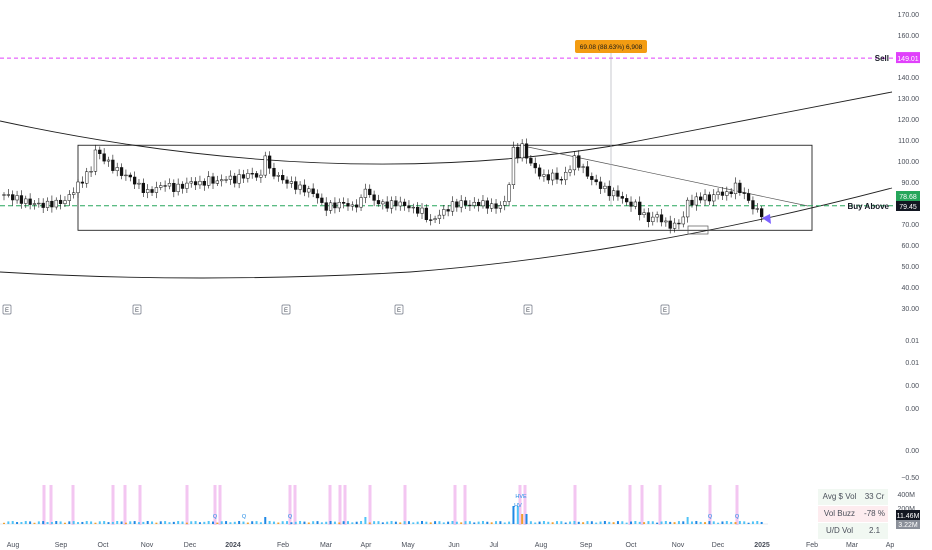 This screenshot has height=550, width=932. What do you see at coordinates (874, 496) in the screenshot?
I see `stats-value: 33 Cr` at bounding box center [874, 496].